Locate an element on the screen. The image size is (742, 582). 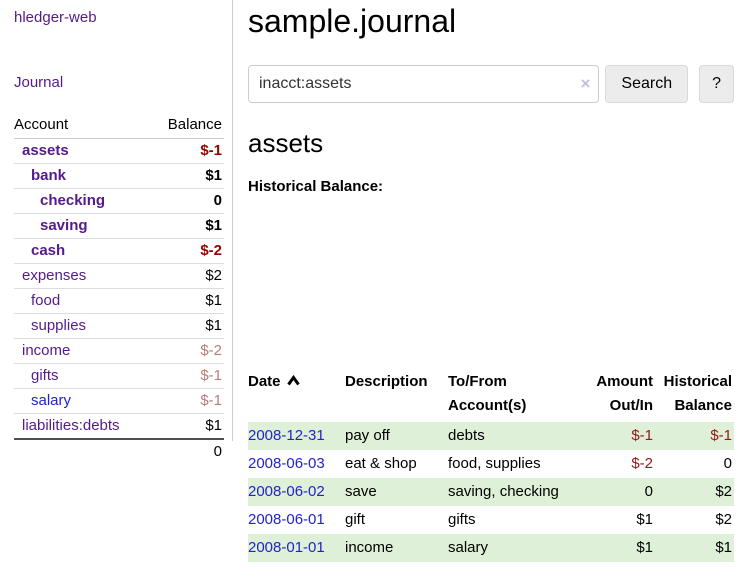
register-header-date: Date is located at coordinates (296, 395).